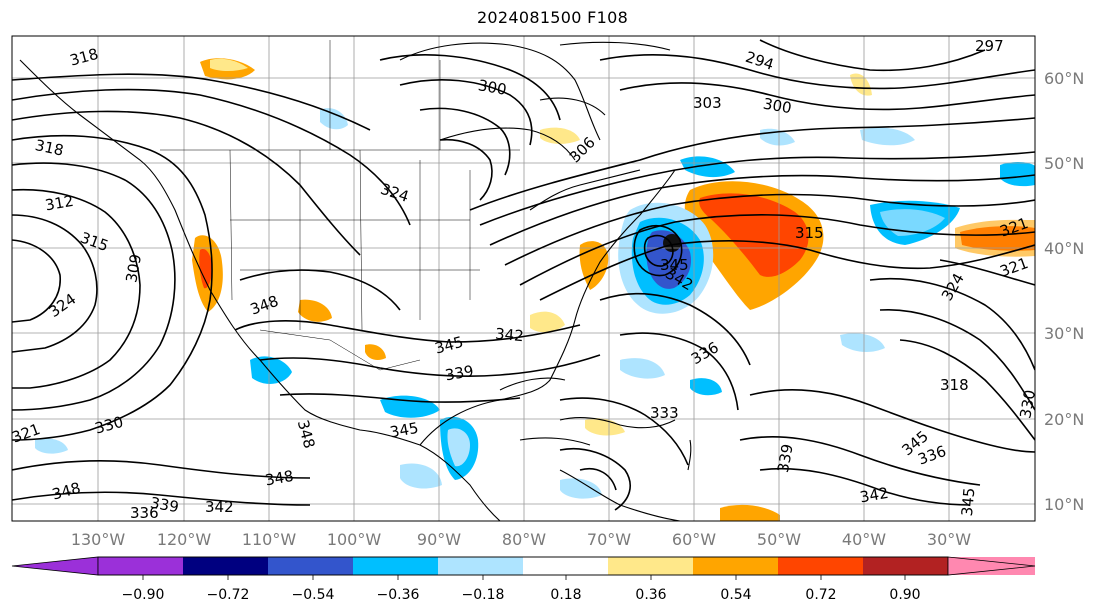 The image size is (1105, 615). Describe the element at coordinates (439, 539) in the screenshot. I see `lon-label: 90°W` at that location.